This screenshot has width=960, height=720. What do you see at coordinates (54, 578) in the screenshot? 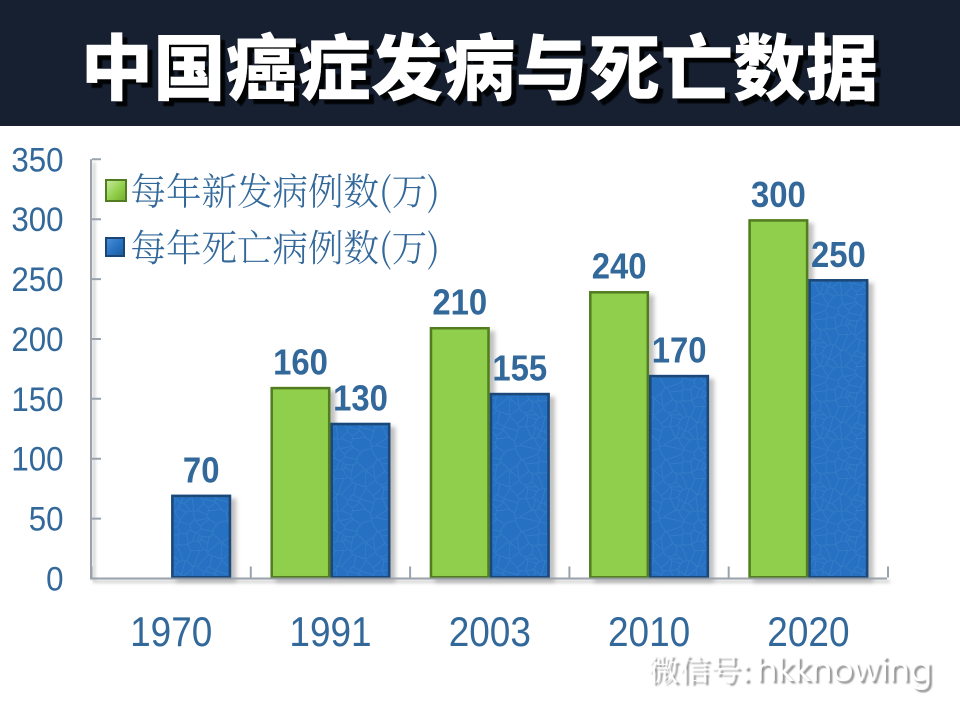
I see `svg-text: 0` at bounding box center [54, 578].